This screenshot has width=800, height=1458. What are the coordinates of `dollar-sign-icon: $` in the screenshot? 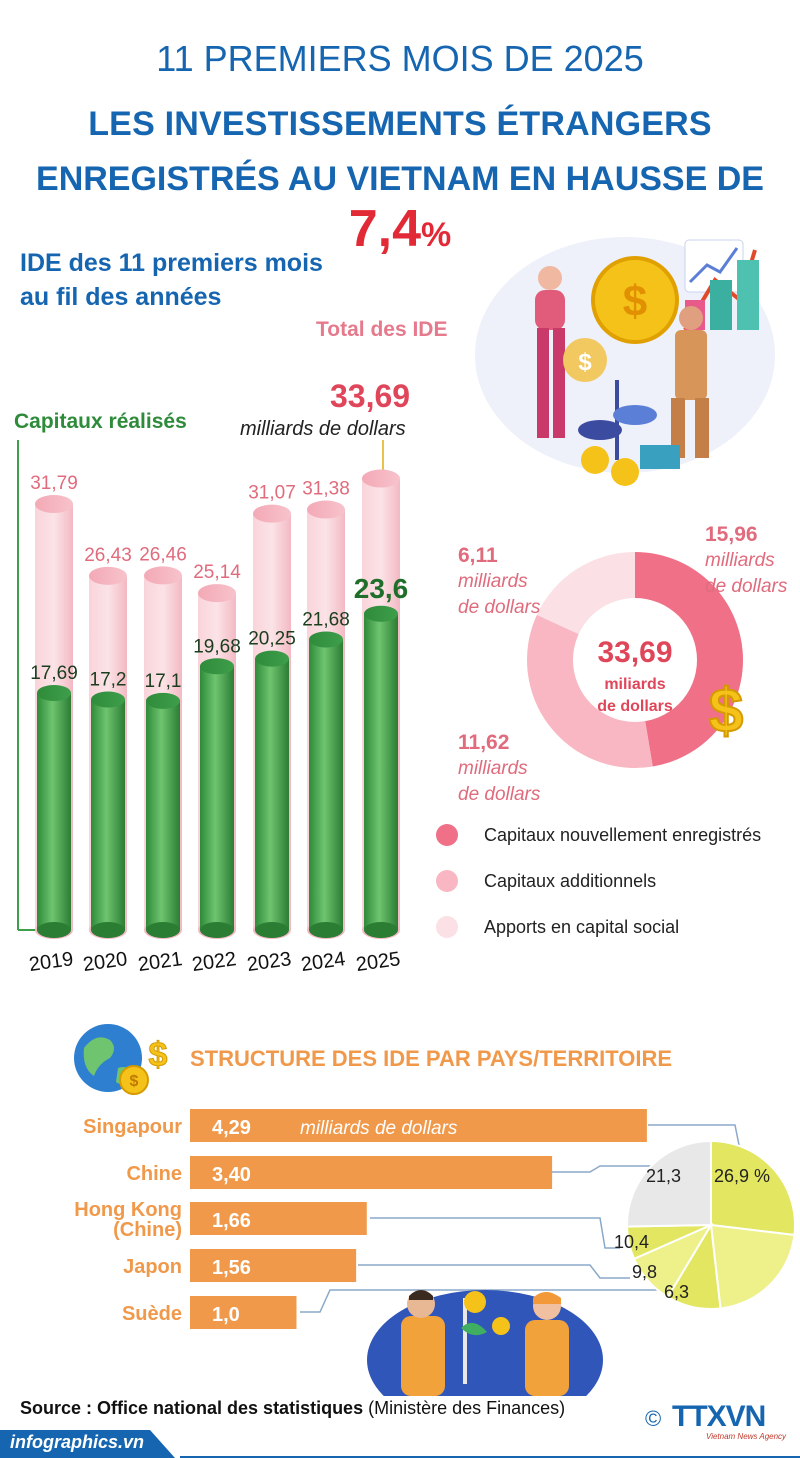 It's located at (726, 709).